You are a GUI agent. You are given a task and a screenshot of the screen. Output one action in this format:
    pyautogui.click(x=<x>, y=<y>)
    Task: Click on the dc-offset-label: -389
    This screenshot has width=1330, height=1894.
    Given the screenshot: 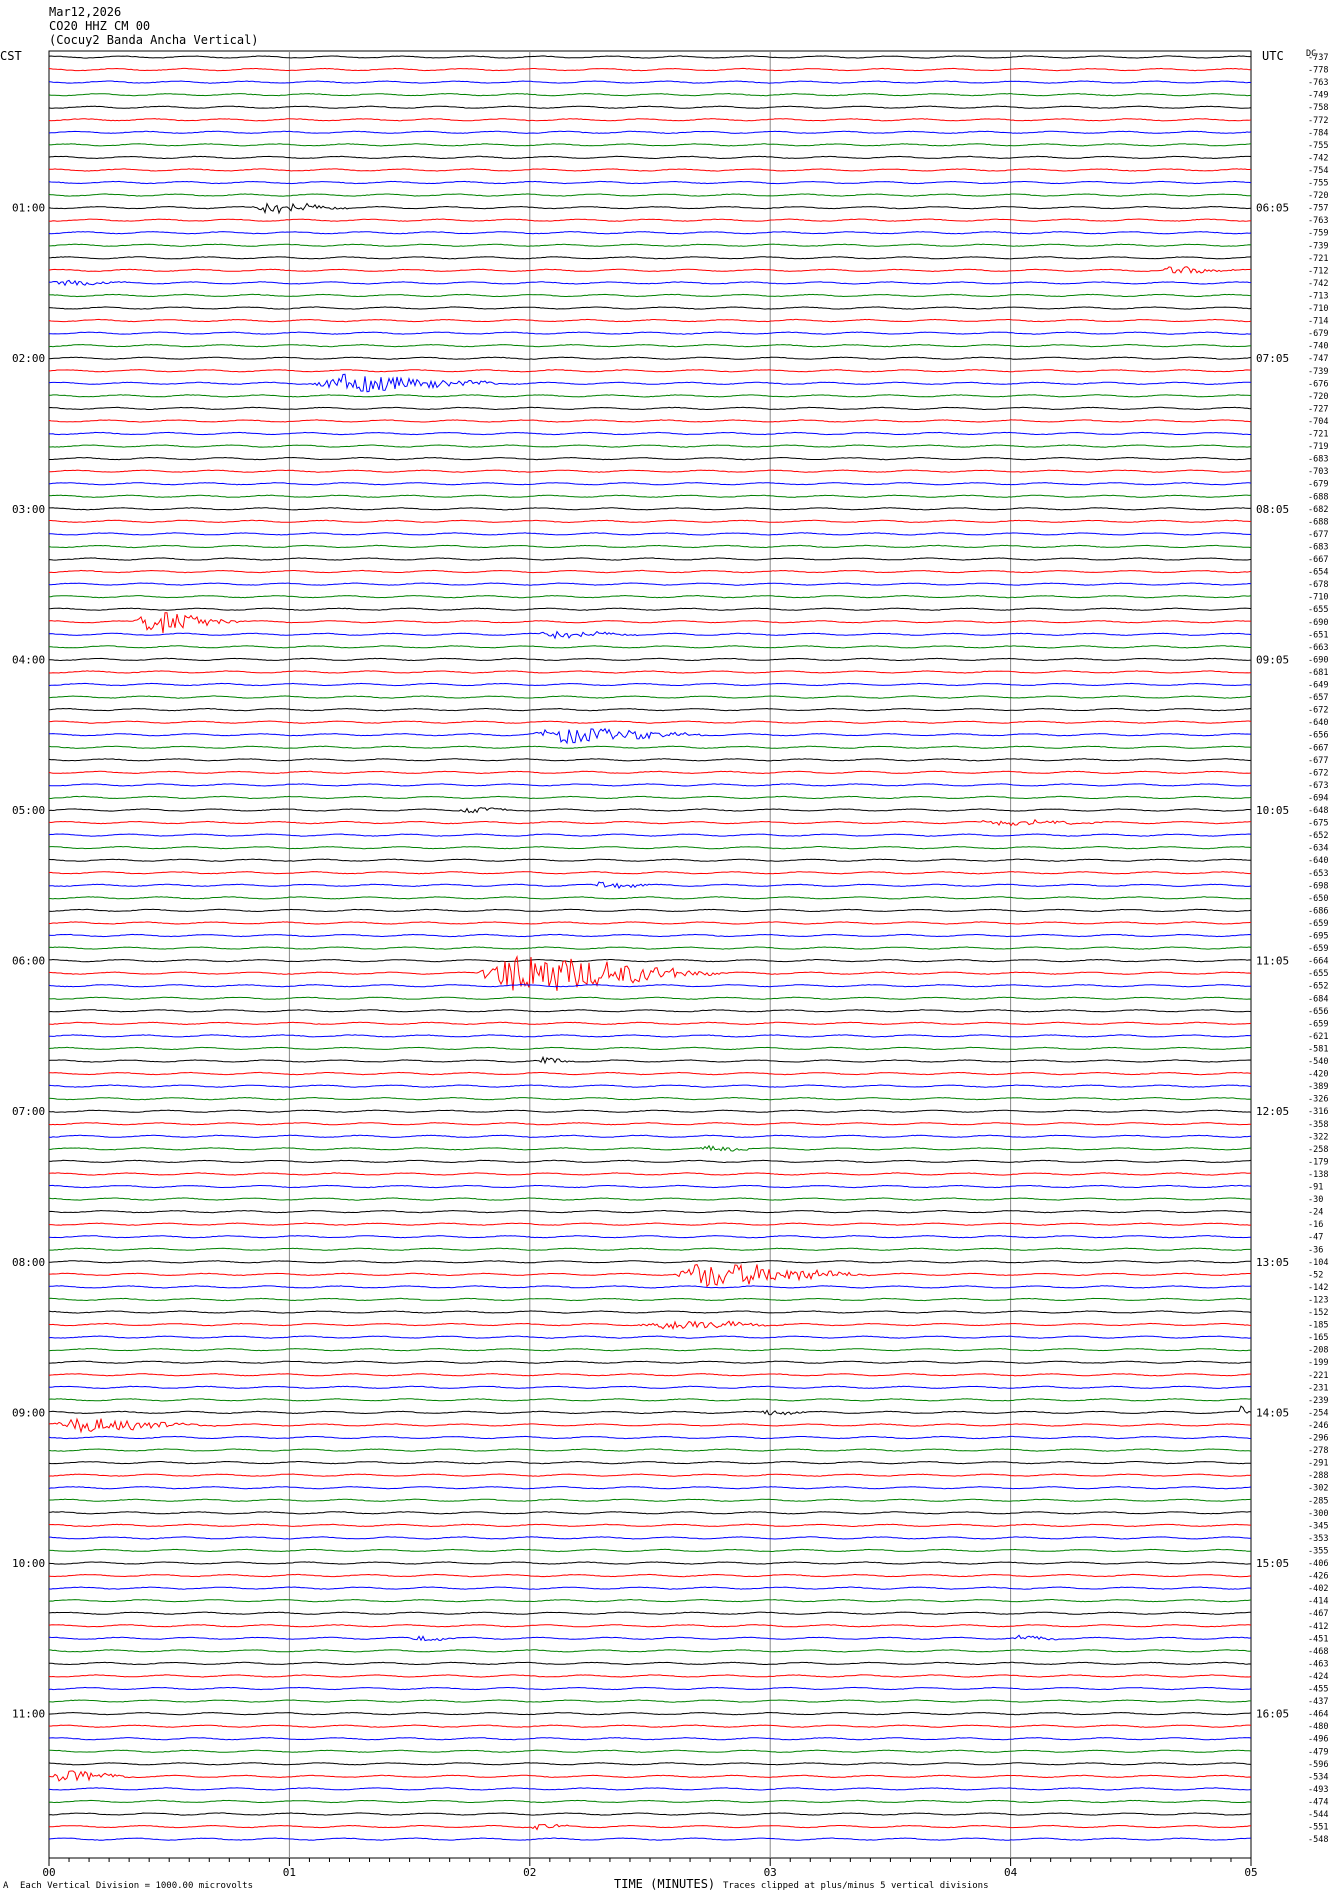 What is the action you would take?
    pyautogui.click(x=1318, y=1087)
    